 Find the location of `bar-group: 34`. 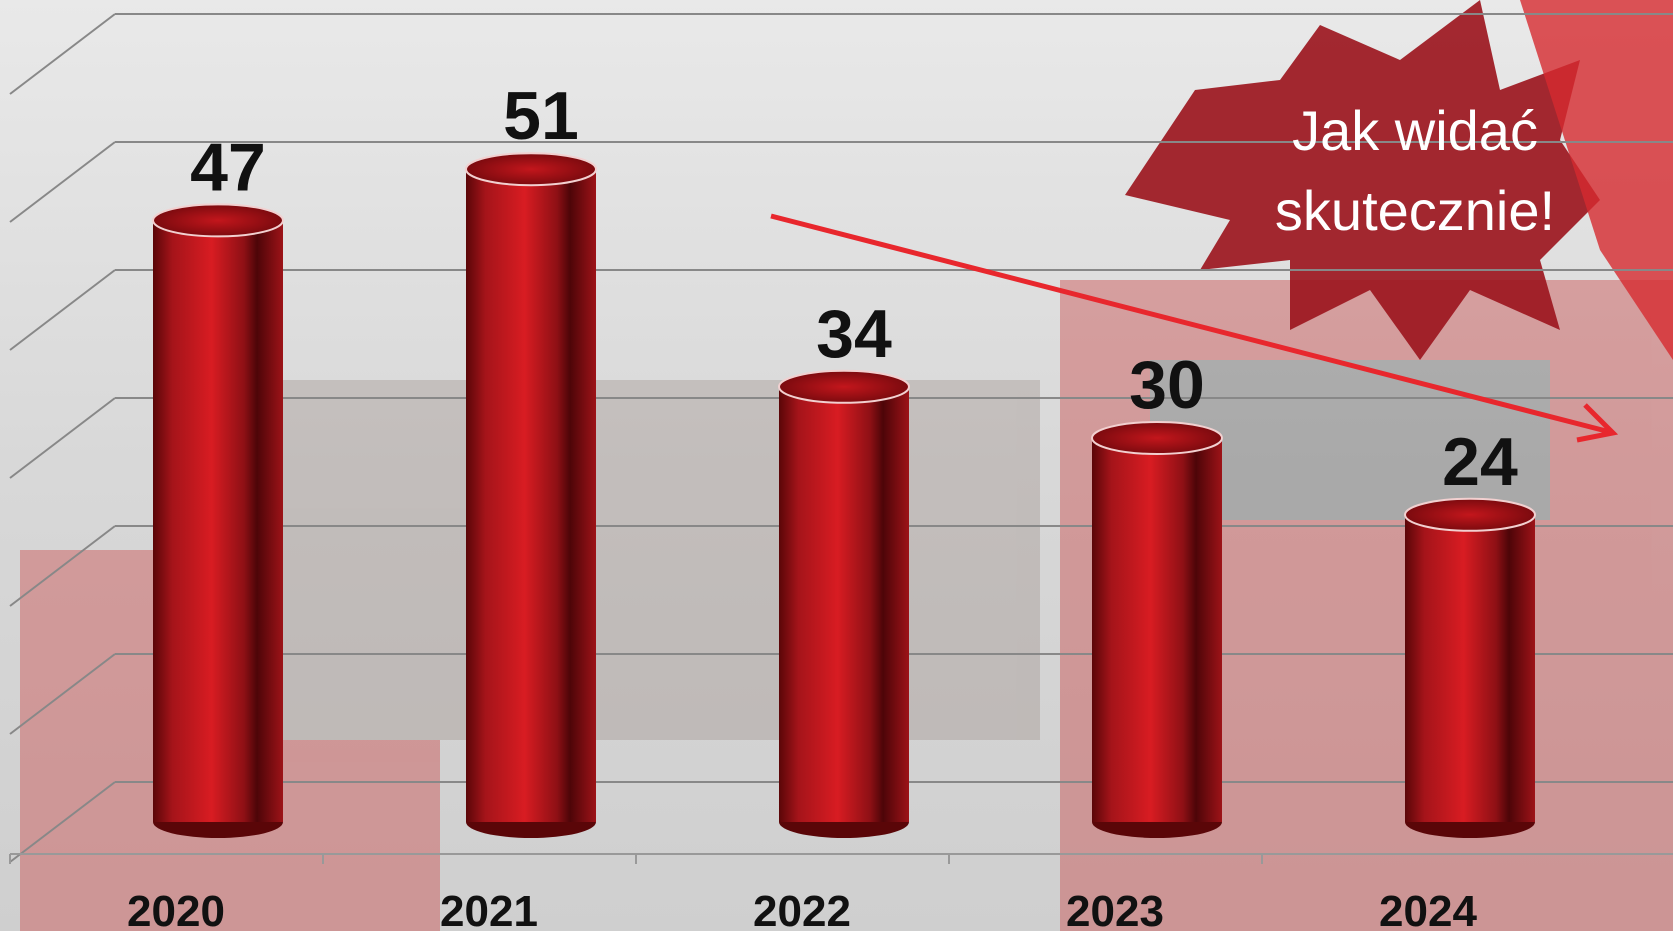

bar-group: 34 is located at coordinates (844, 567).